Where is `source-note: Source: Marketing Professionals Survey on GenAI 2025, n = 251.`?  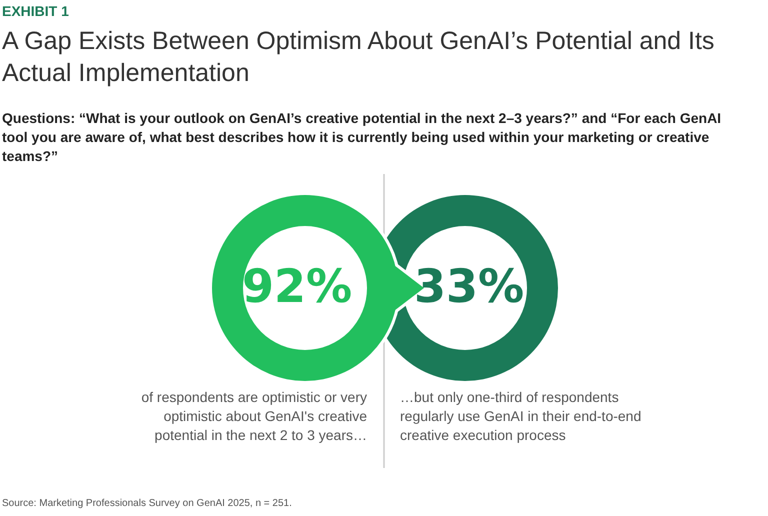 source-note: Source: Marketing Professionals Survey on GenAI 2025, n = 251. is located at coordinates (147, 503).